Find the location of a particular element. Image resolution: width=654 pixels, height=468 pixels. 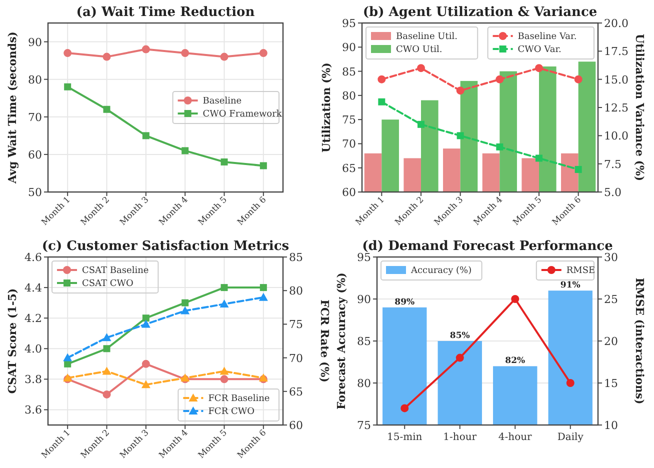

y2-tick-label: 85 is located at coordinates (296, 257).